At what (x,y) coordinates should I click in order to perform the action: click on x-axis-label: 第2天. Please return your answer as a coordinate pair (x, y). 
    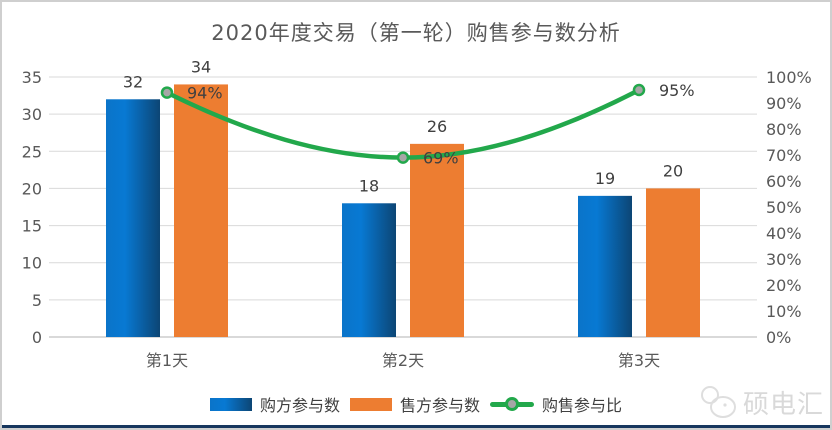
    Looking at the image, I should click on (403, 360).